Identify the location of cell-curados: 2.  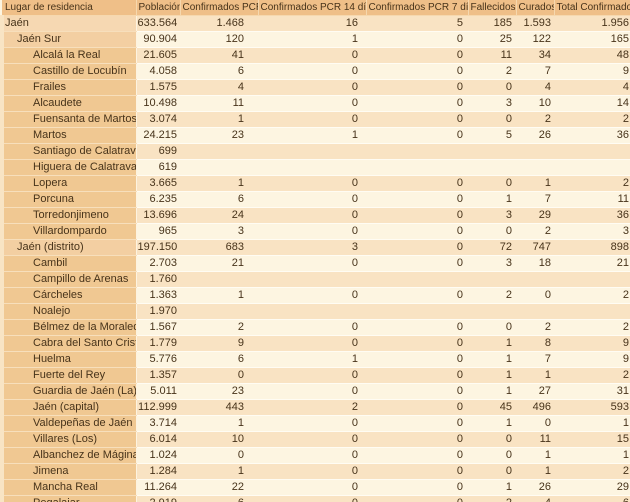
(535, 327).